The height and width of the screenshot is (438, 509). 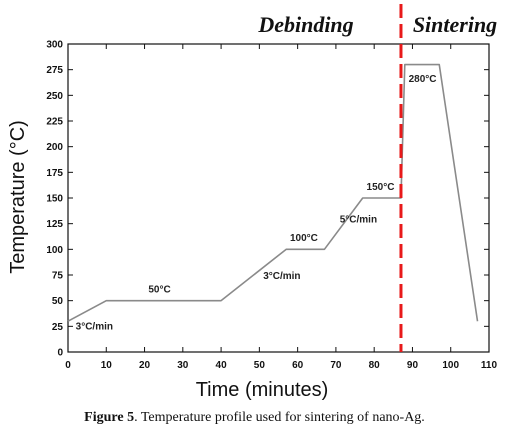 I want to click on y-tick-label: 150, so click(x=54, y=199).